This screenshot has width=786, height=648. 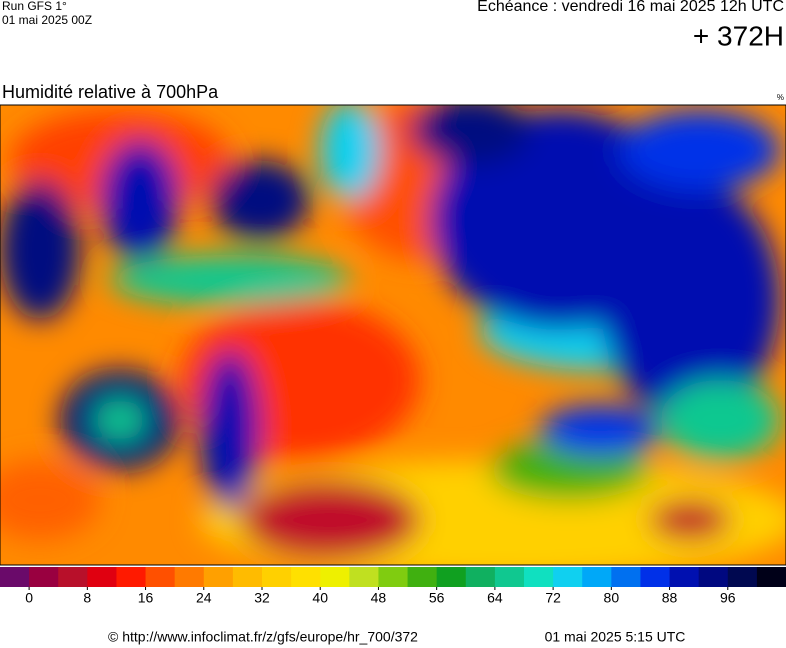 I want to click on colorbar-tick-label: 8, so click(x=87, y=598).